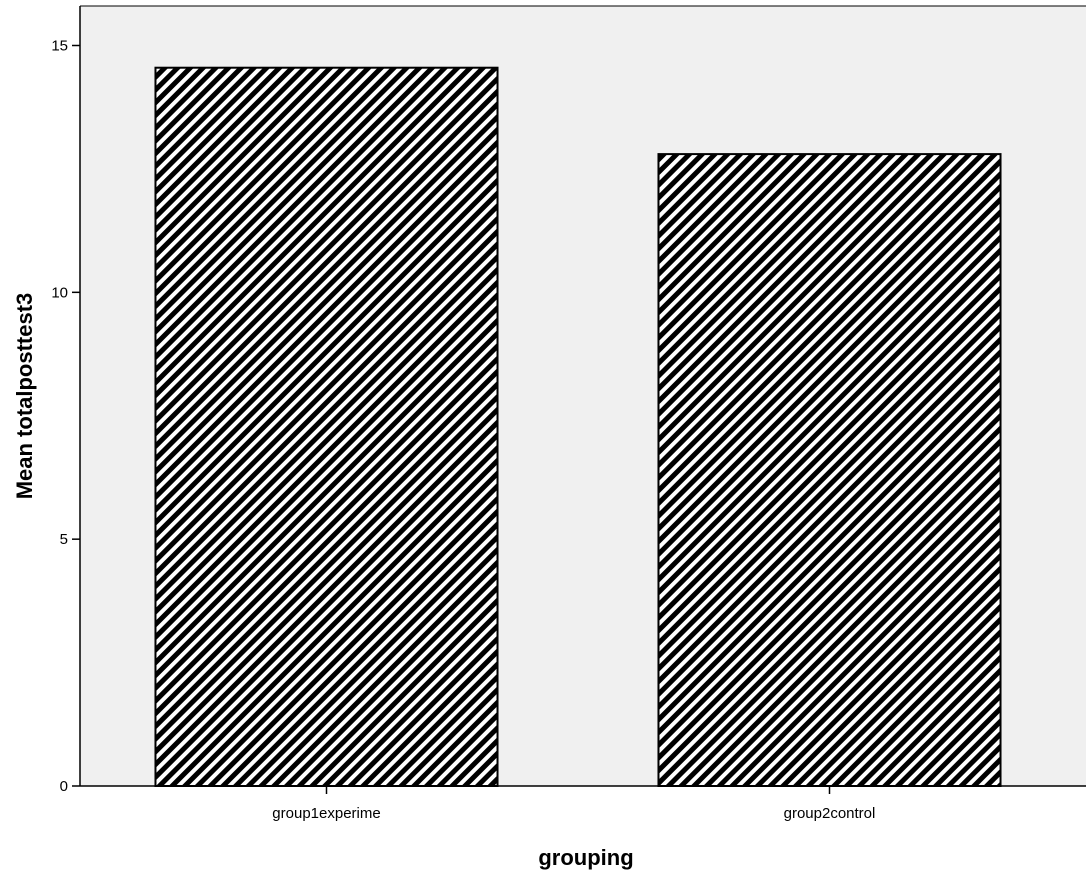  Describe the element at coordinates (830, 813) in the screenshot. I see `x-tick-label: group2control` at that location.